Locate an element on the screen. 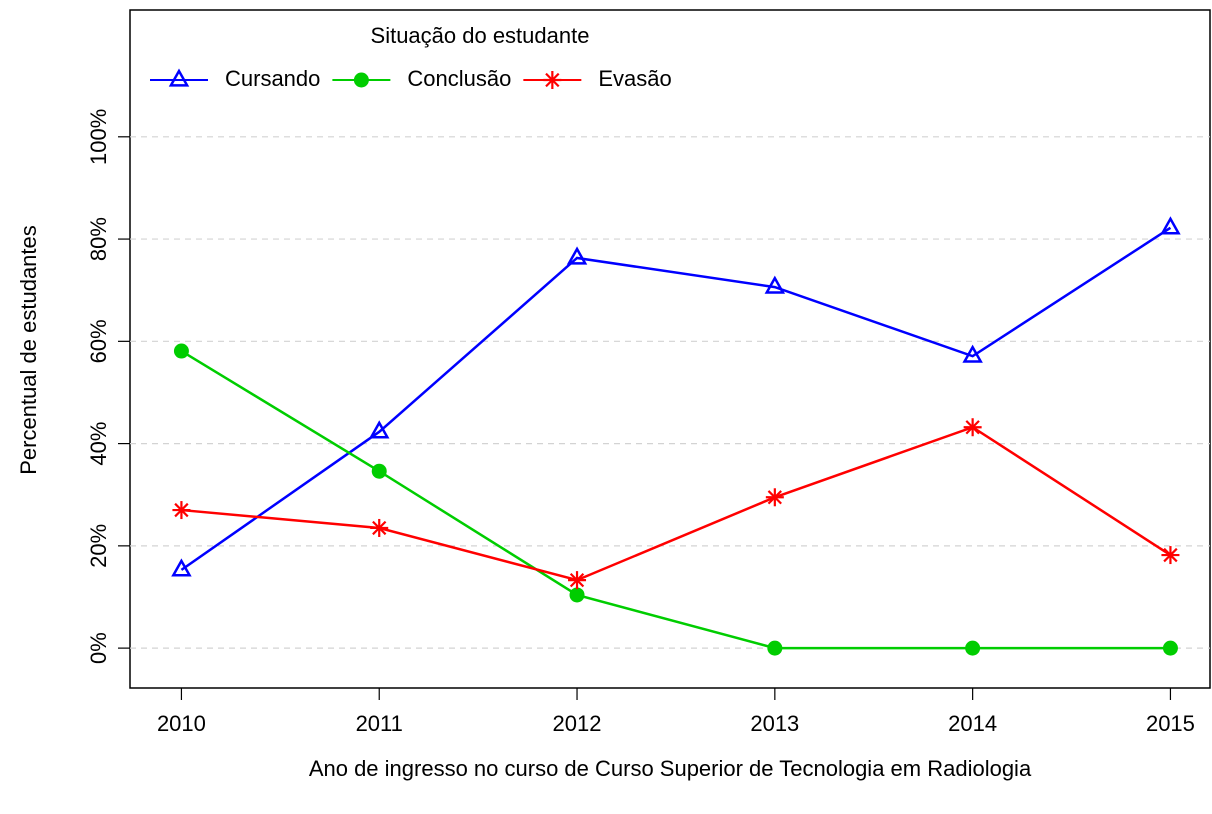 This screenshot has height=814, width=1212. x-tick-label: 2010 is located at coordinates (181, 723).